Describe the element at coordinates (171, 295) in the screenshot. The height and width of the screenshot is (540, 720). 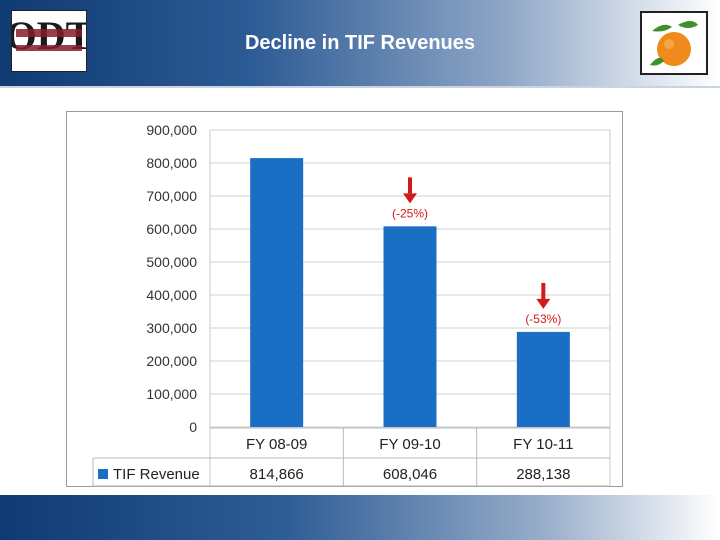
I see `y-tick-label: 400,000` at that location.